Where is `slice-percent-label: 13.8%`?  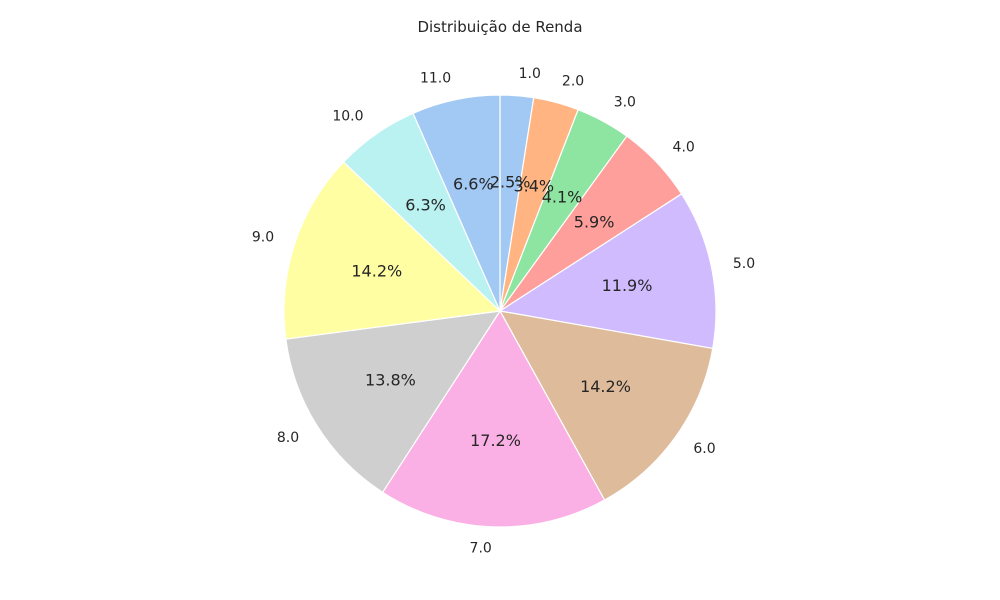 slice-percent-label: 13.8% is located at coordinates (390, 380).